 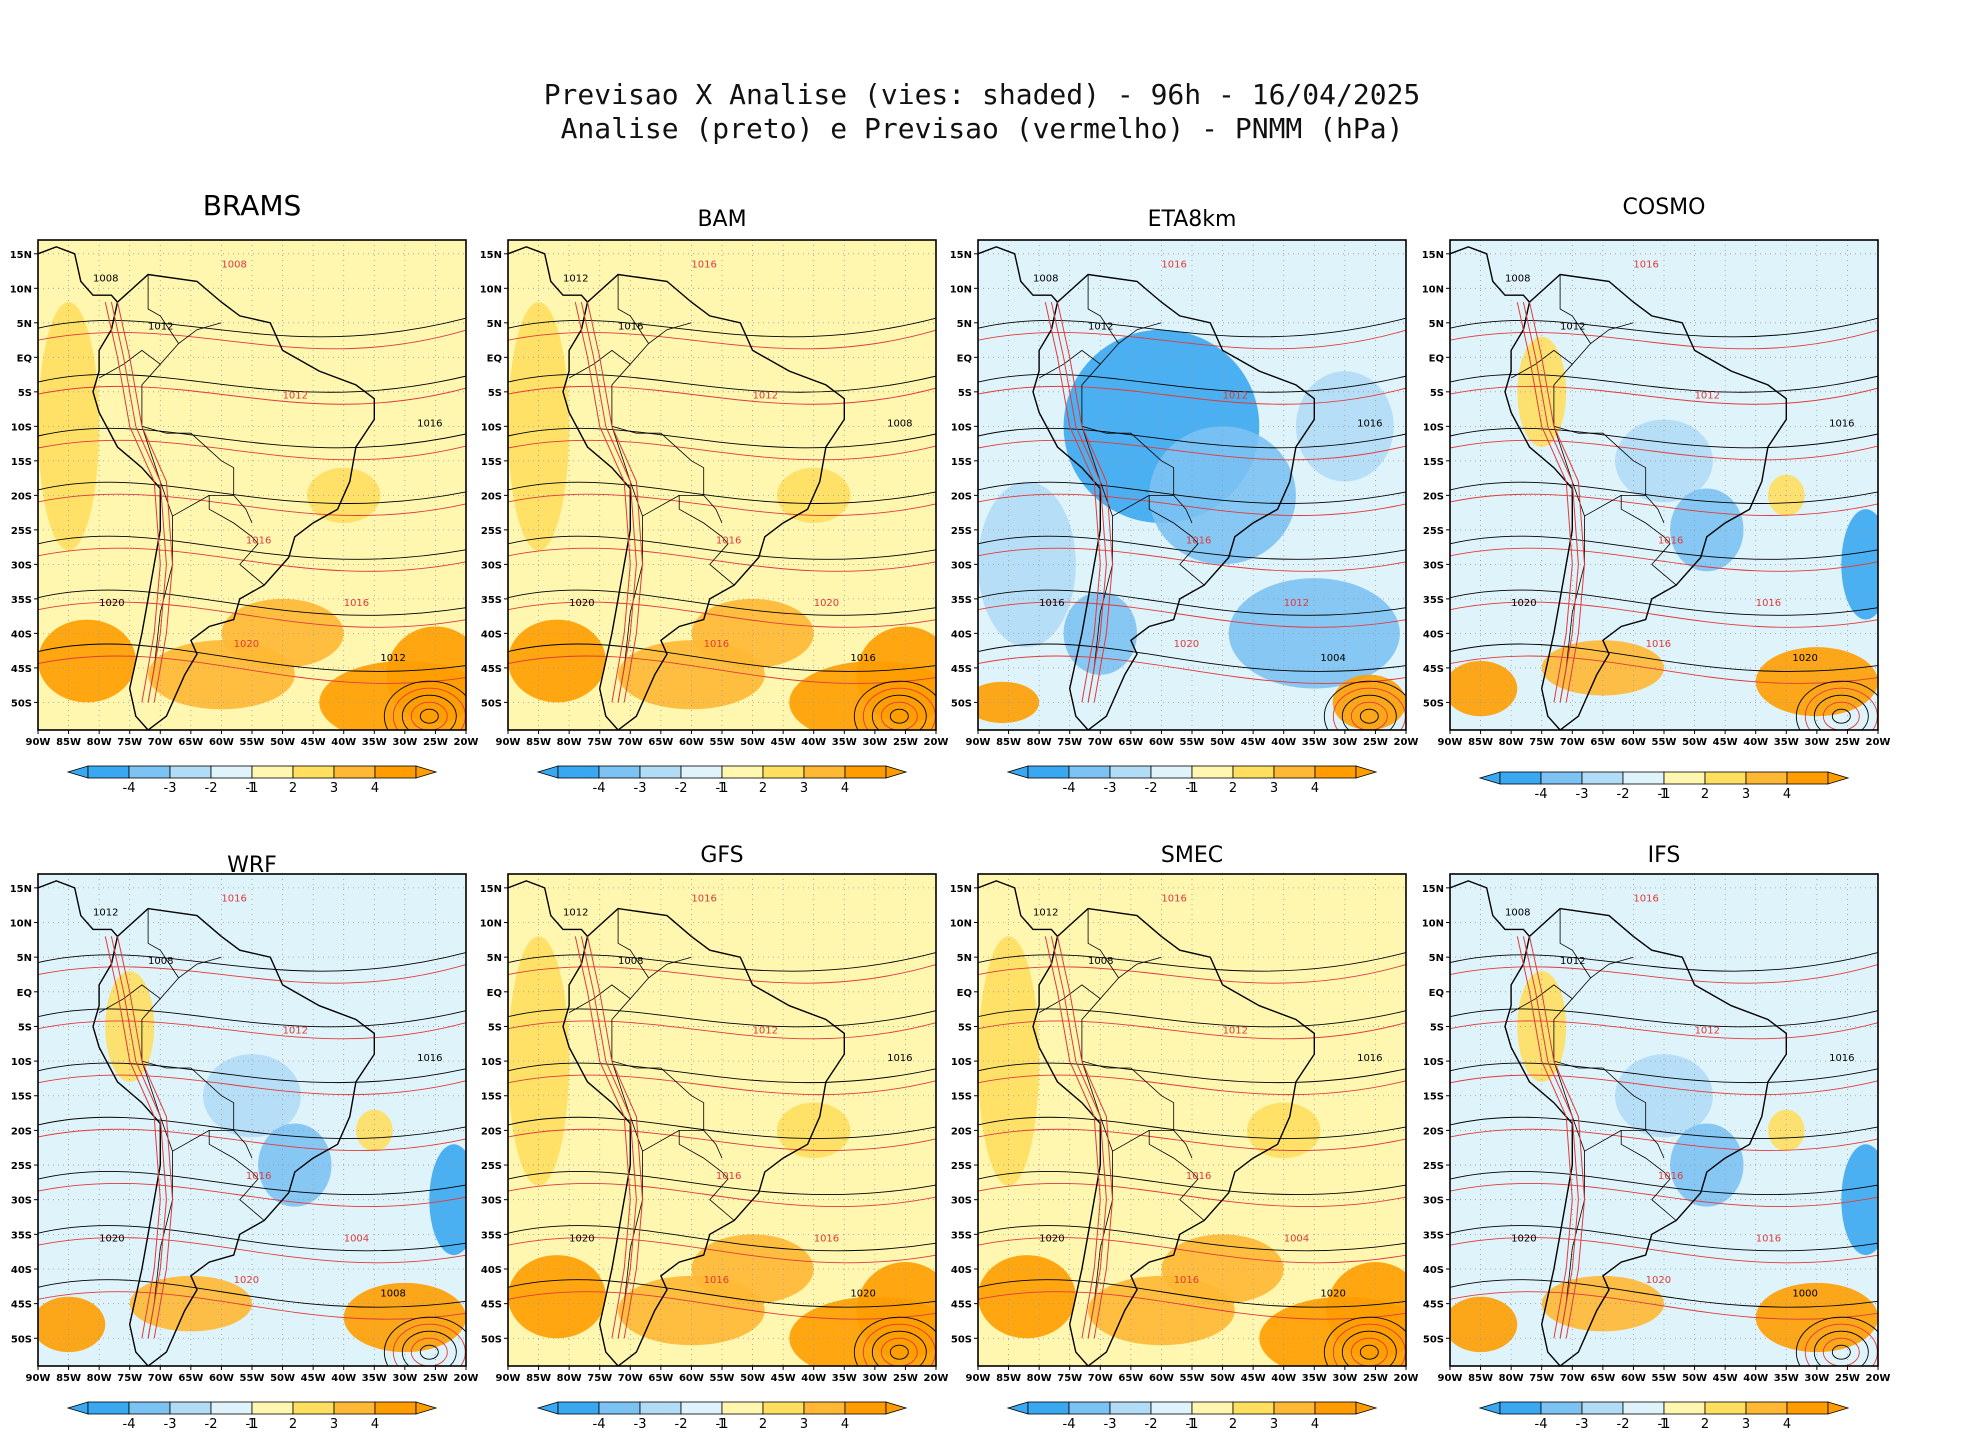 What do you see at coordinates (1705, 794) in the screenshot?
I see `colorbar-label: 2` at bounding box center [1705, 794].